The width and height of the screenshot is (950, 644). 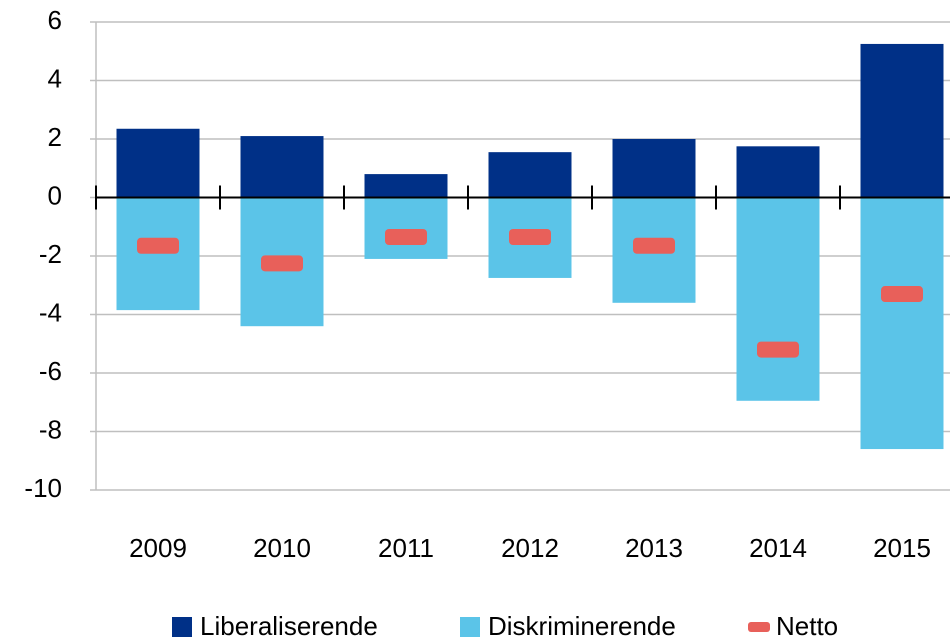 What do you see at coordinates (50, 312) in the screenshot?
I see `y-tick-label: -4` at bounding box center [50, 312].